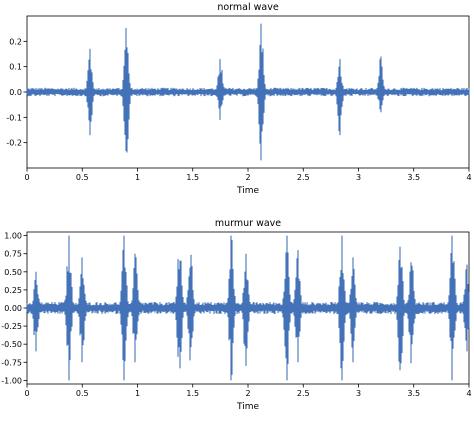 Image resolution: width=474 pixels, height=425 pixels. What do you see at coordinates (13, 290) in the screenshot?
I see `y-tick-label: 0.25` at bounding box center [13, 290].